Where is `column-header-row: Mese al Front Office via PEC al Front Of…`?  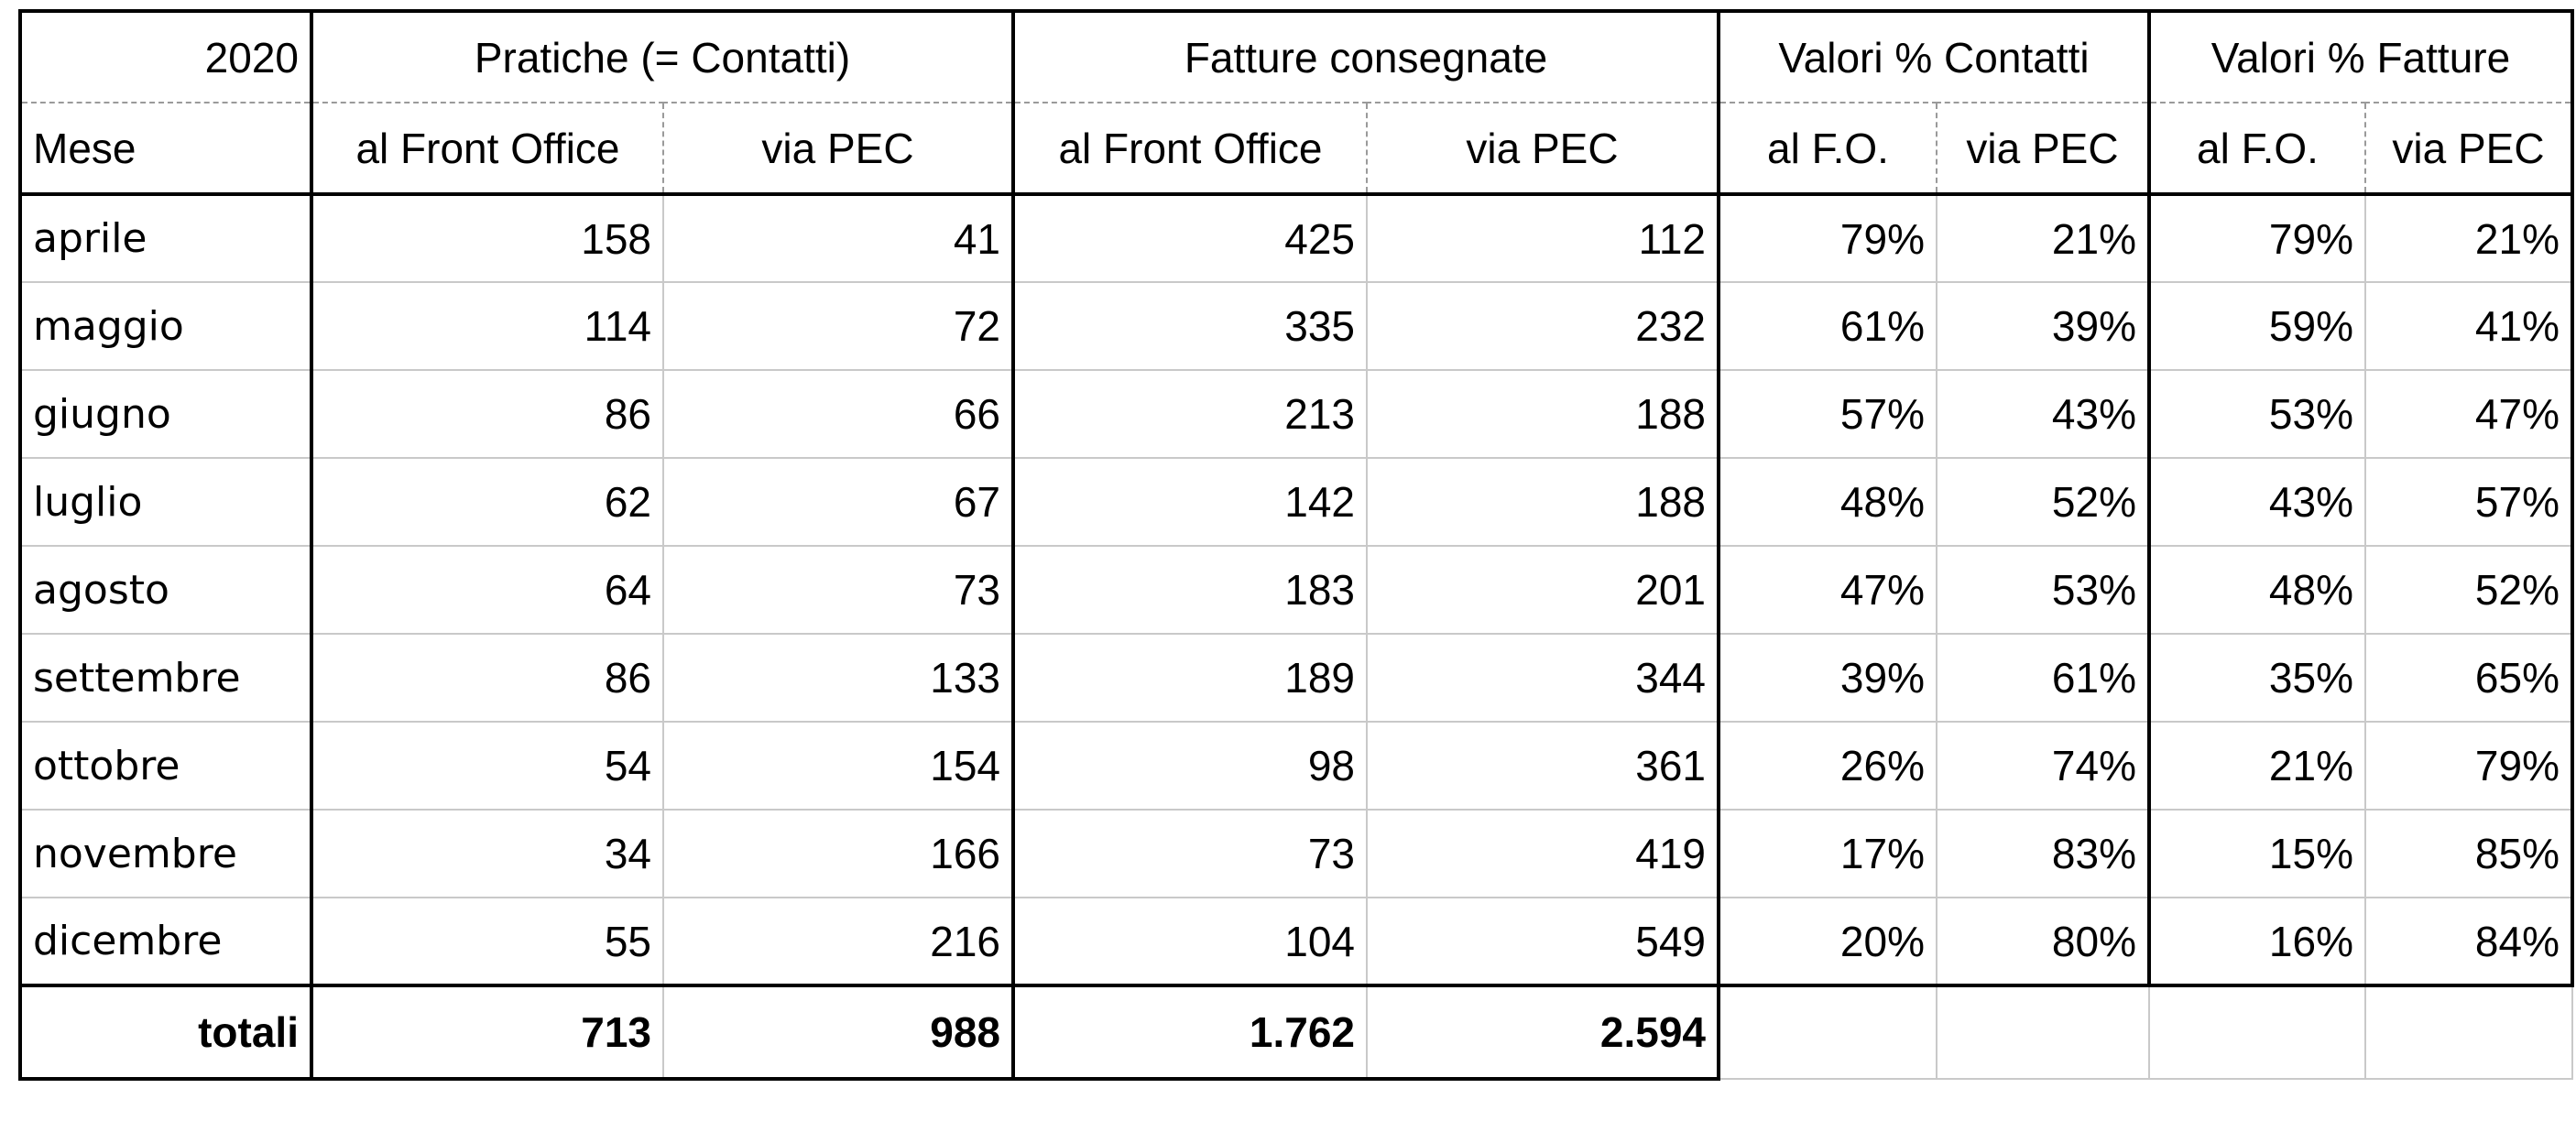
column-header-row: Mese al Front Office via PEC al Front Of… is located at coordinates (1296, 149).